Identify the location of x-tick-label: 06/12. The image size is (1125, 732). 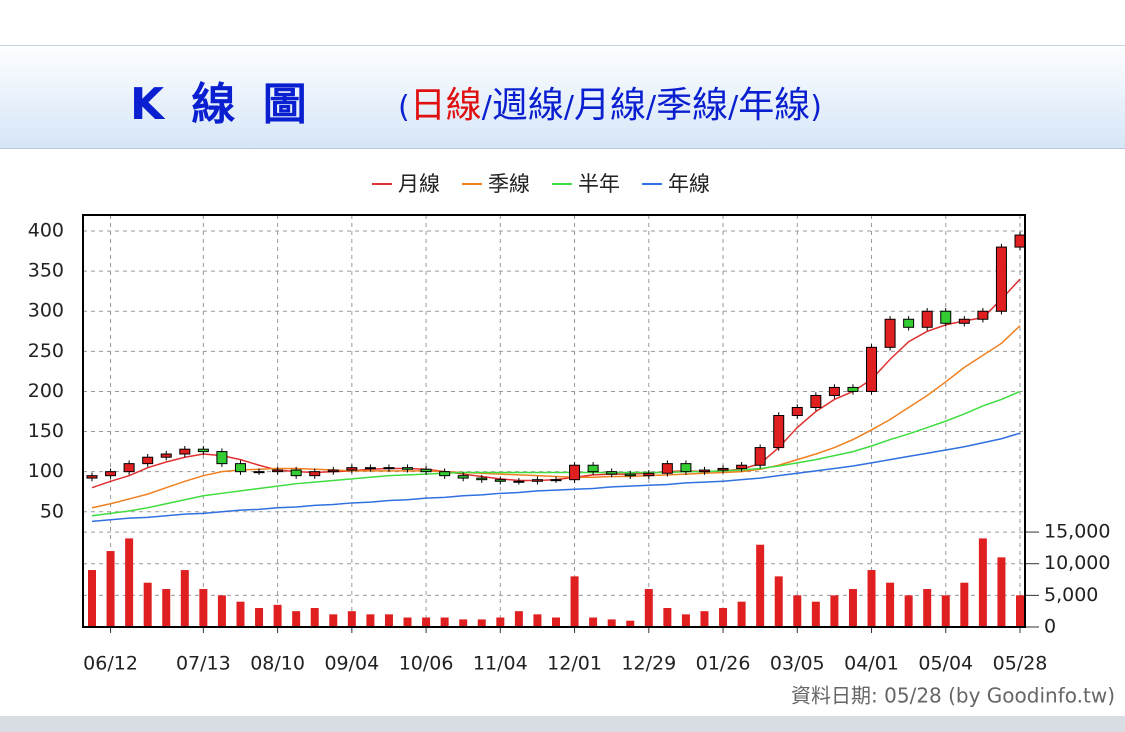
(110, 664).